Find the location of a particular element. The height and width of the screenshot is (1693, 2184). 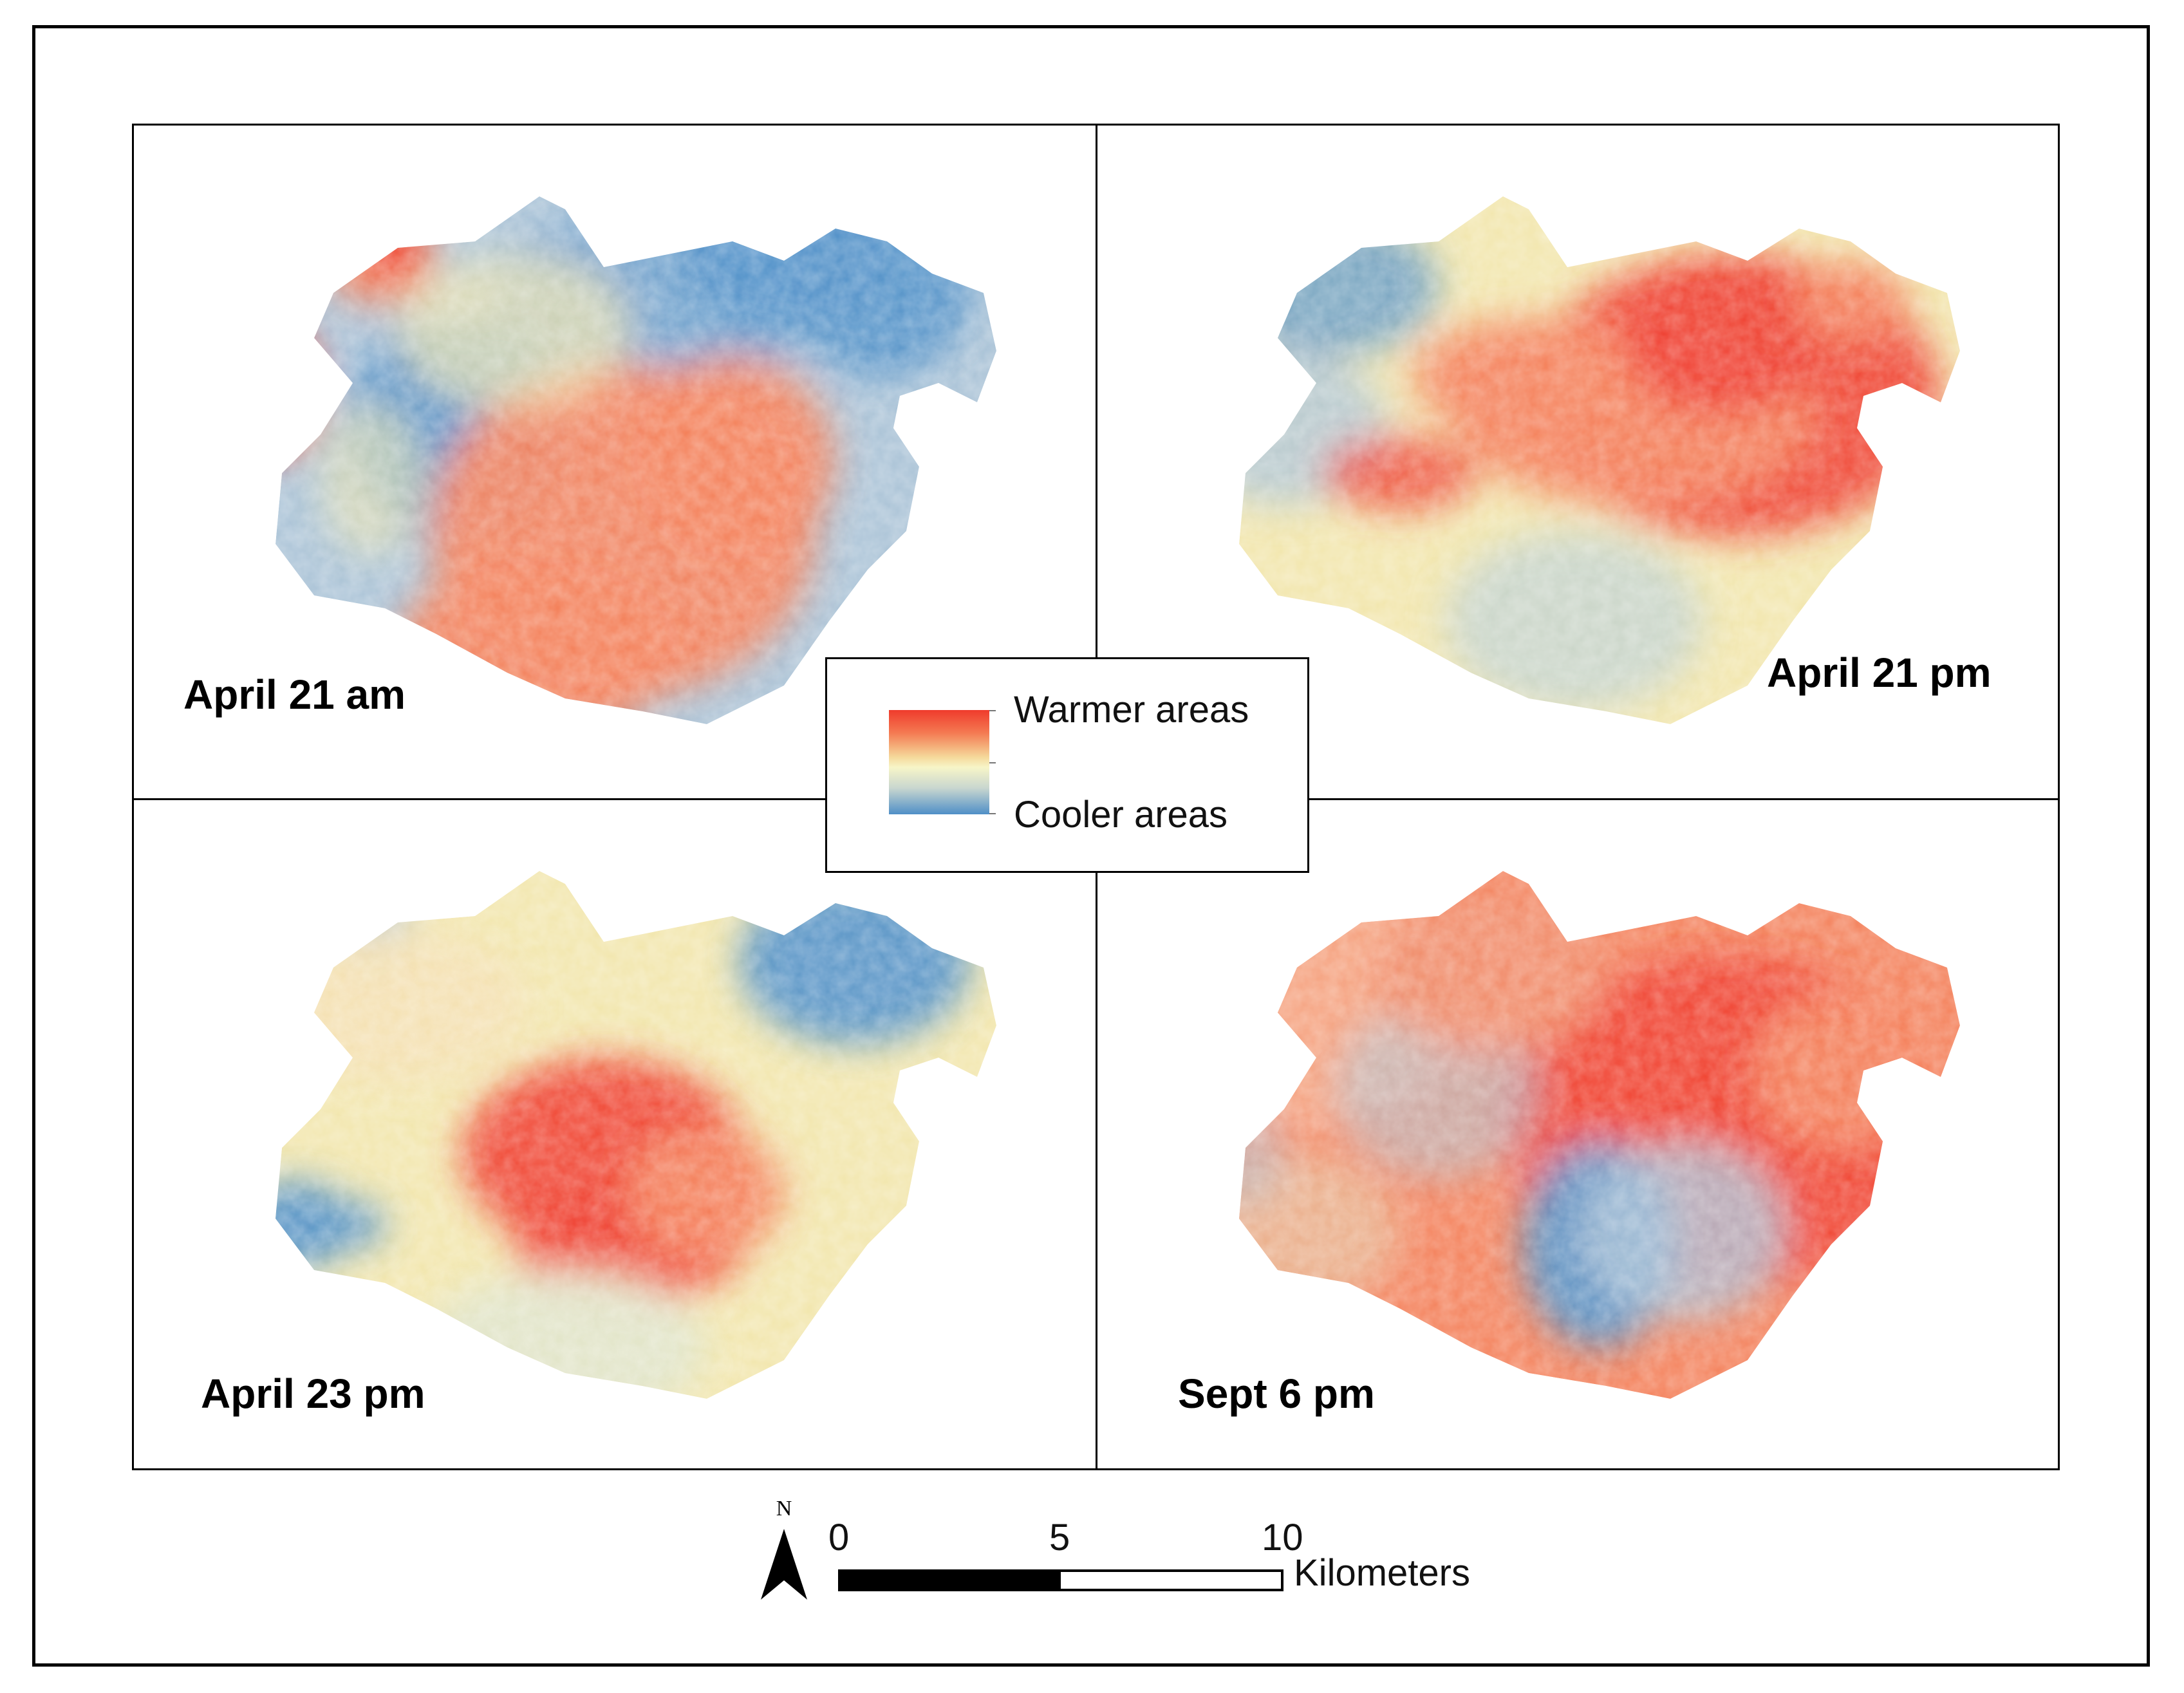

scale-tick-10: 10 is located at coordinates (1282, 1537).